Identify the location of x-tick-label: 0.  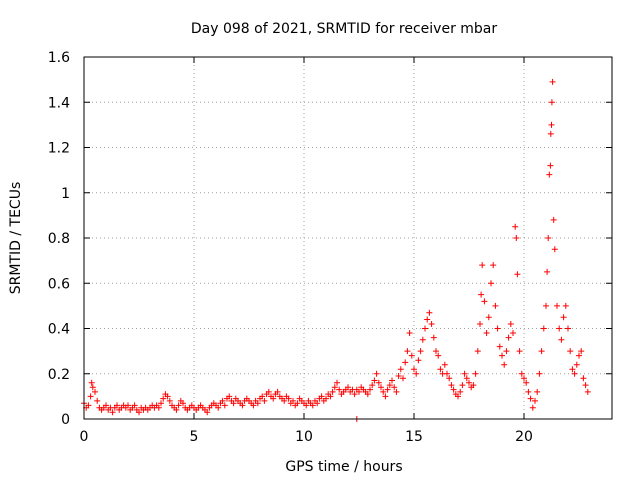
(84, 437).